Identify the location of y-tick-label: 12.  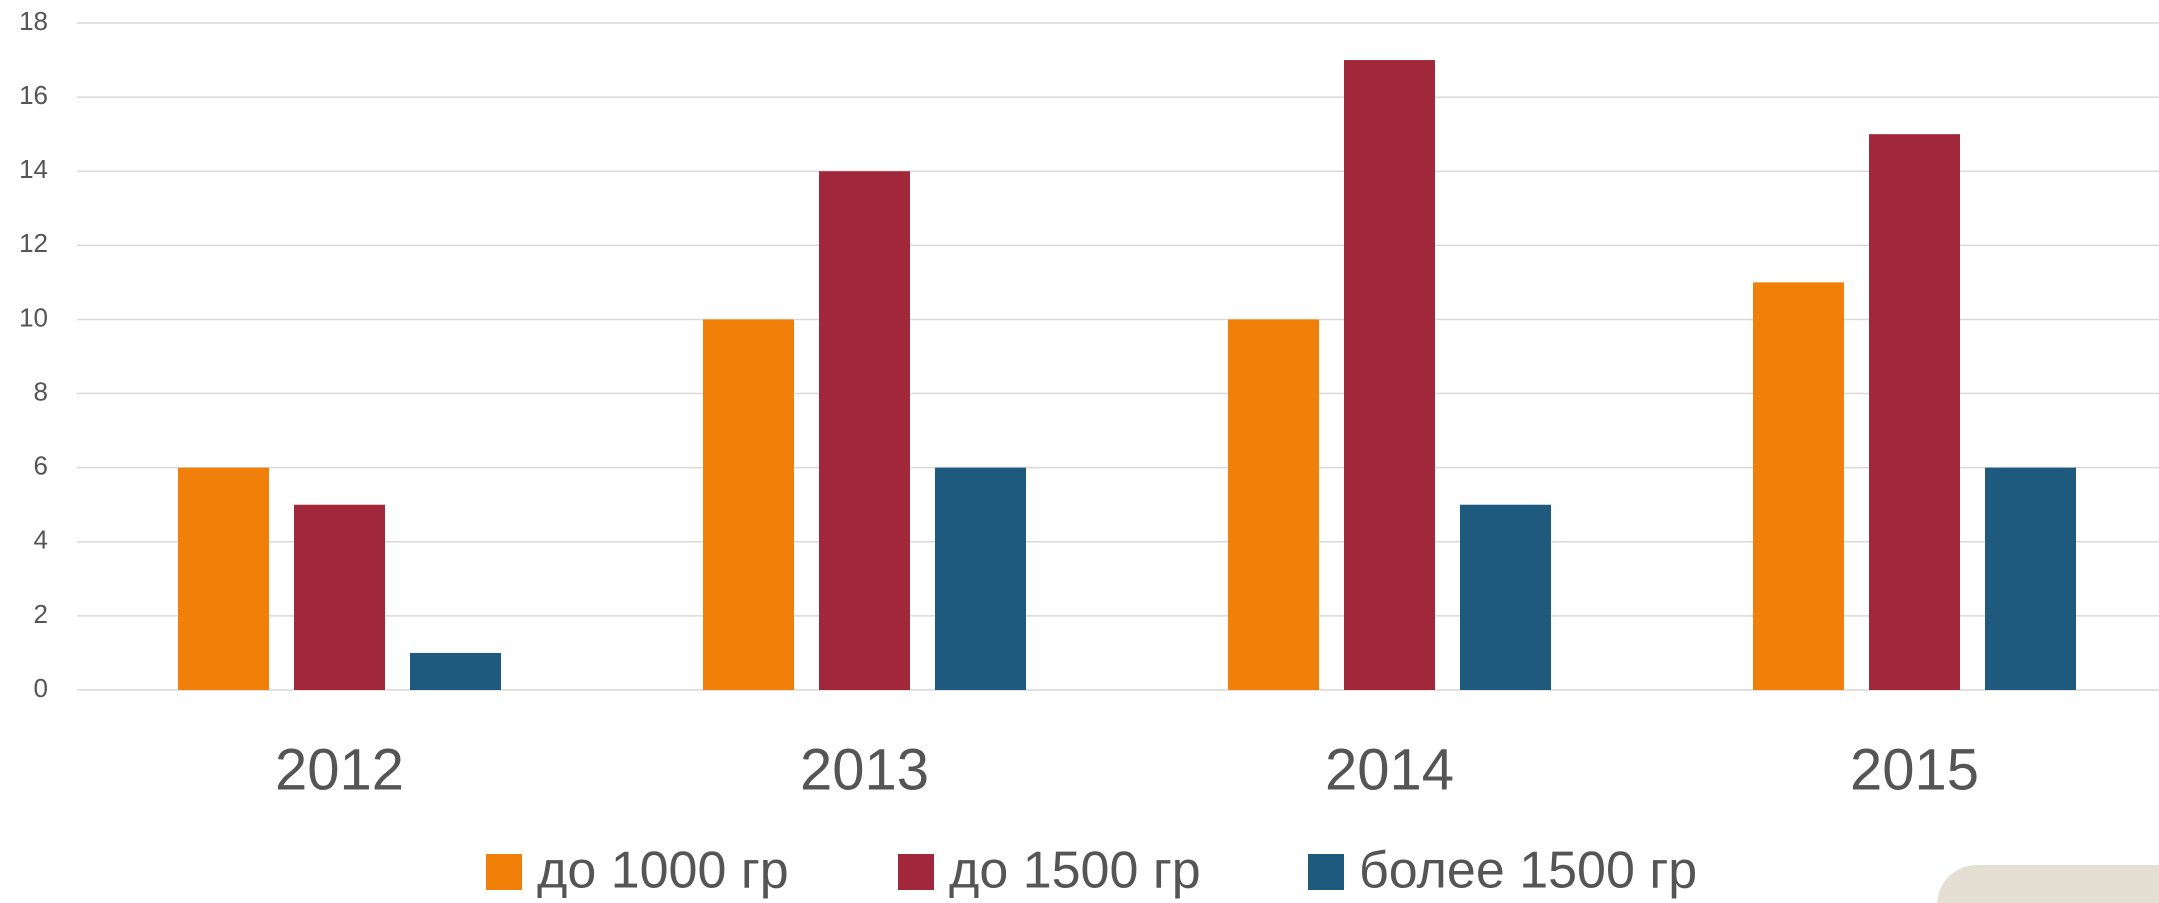
(33, 243).